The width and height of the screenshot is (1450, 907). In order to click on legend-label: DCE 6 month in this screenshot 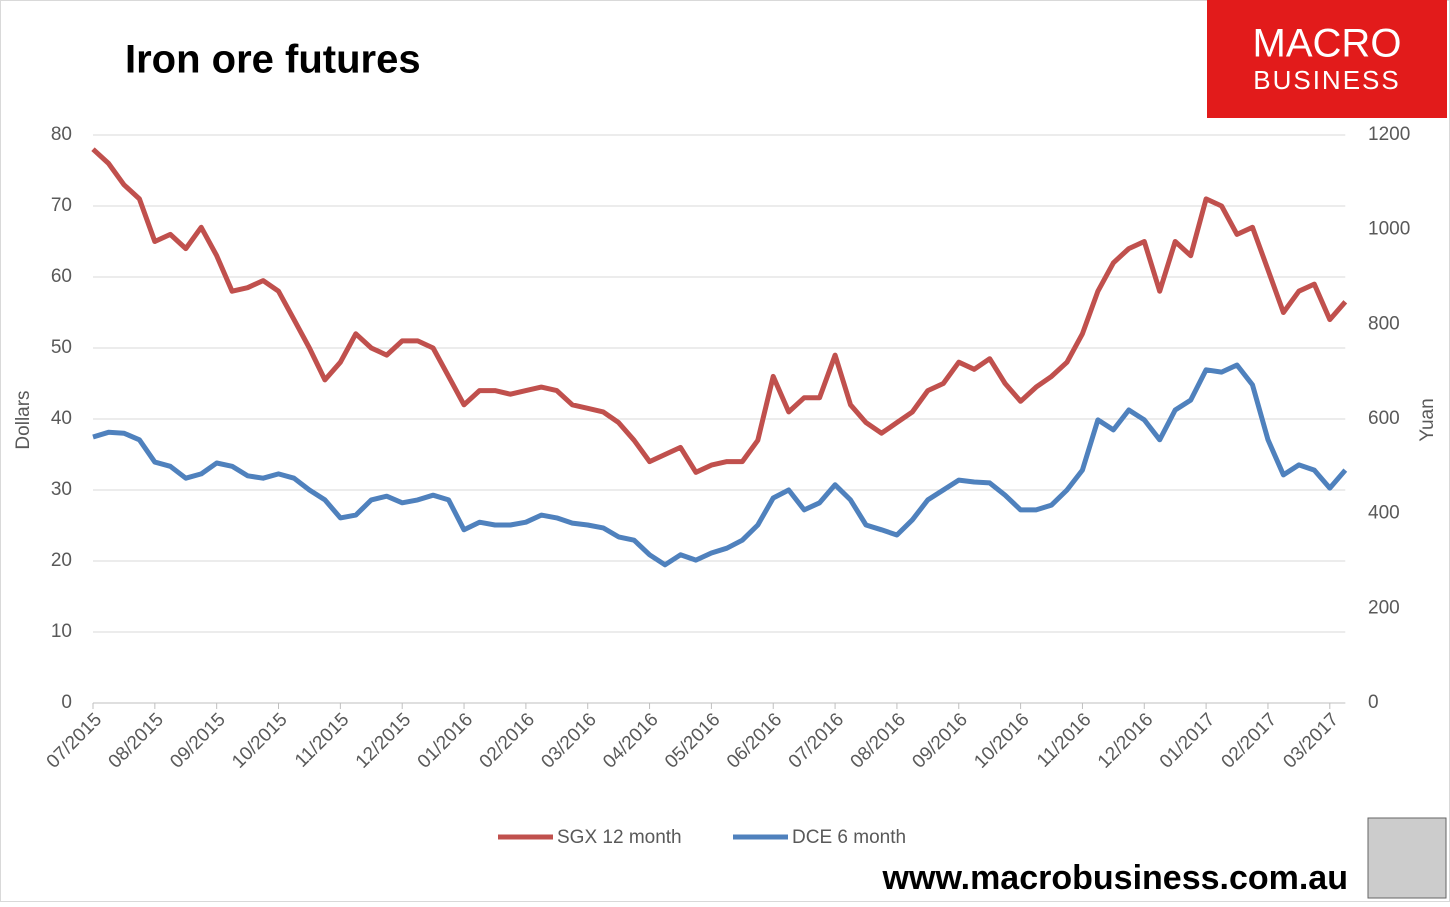, I will do `click(849, 837)`.